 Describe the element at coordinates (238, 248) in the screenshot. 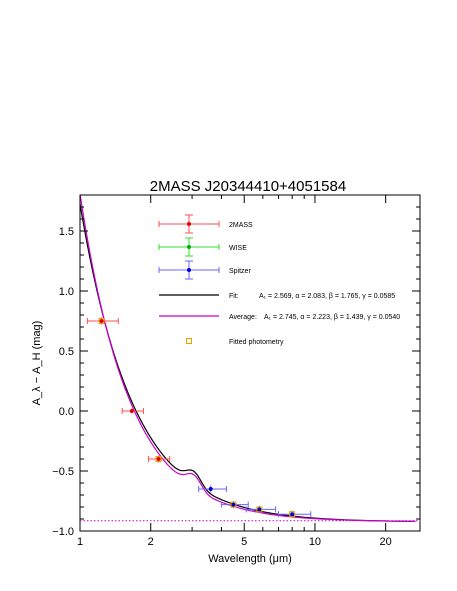

I see `legend-wise-label: WISE` at that location.